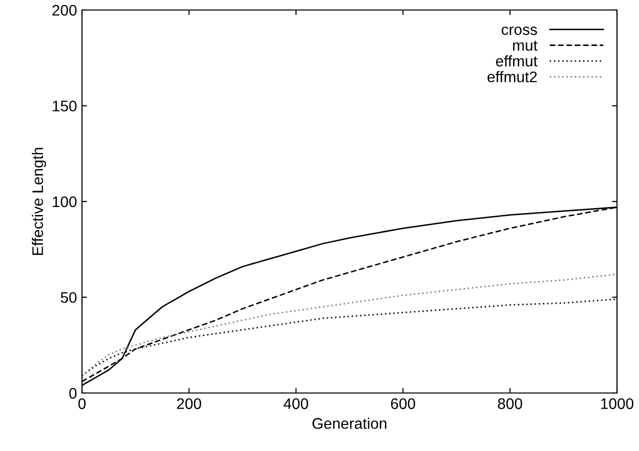  What do you see at coordinates (349, 423) in the screenshot?
I see `x-axis-title: Generation` at bounding box center [349, 423].